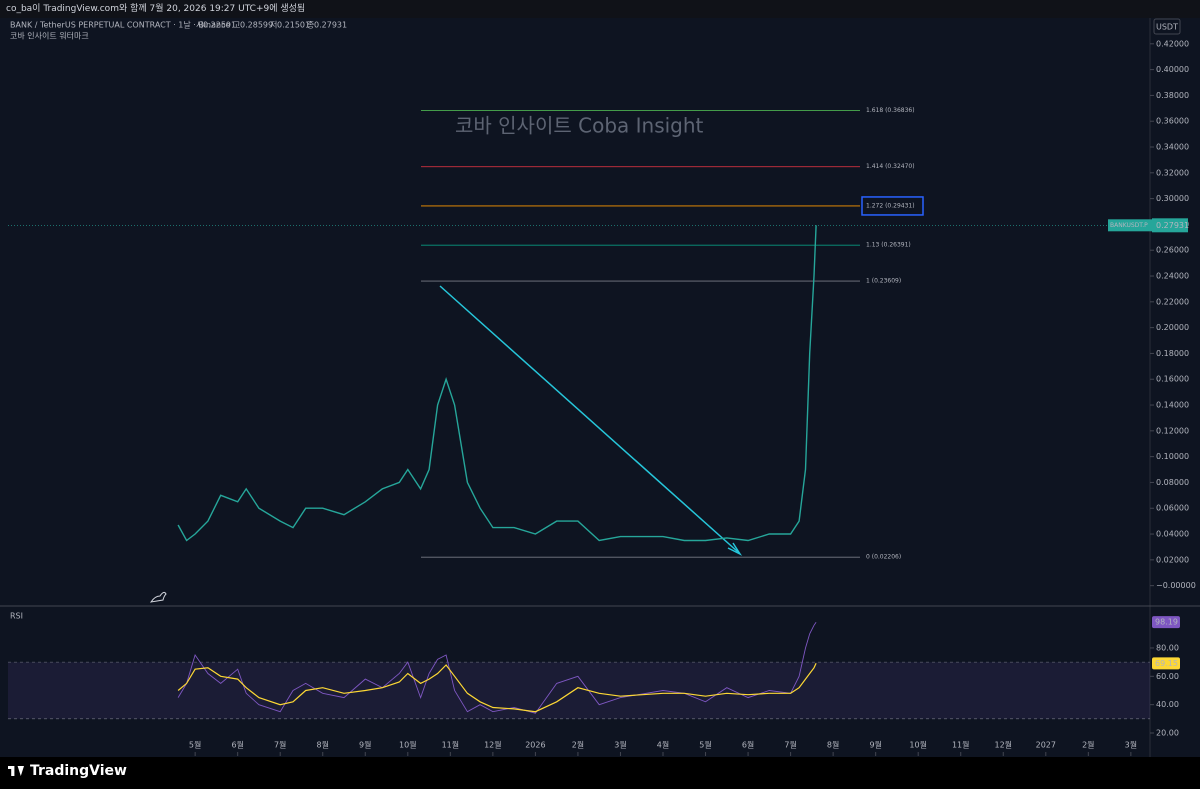 This screenshot has height=789, width=1200. Describe the element at coordinates (1167, 676) in the screenshot. I see `rsi-y-tick-label: 60.00` at that location.